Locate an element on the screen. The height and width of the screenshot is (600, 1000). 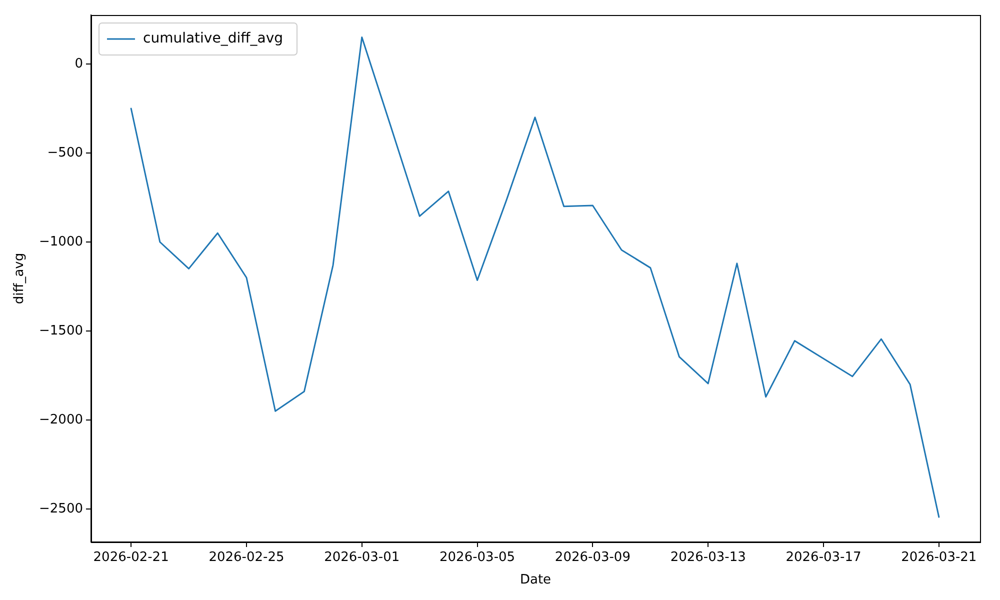
x-tick-label: 2026-03-13 is located at coordinates (708, 558).